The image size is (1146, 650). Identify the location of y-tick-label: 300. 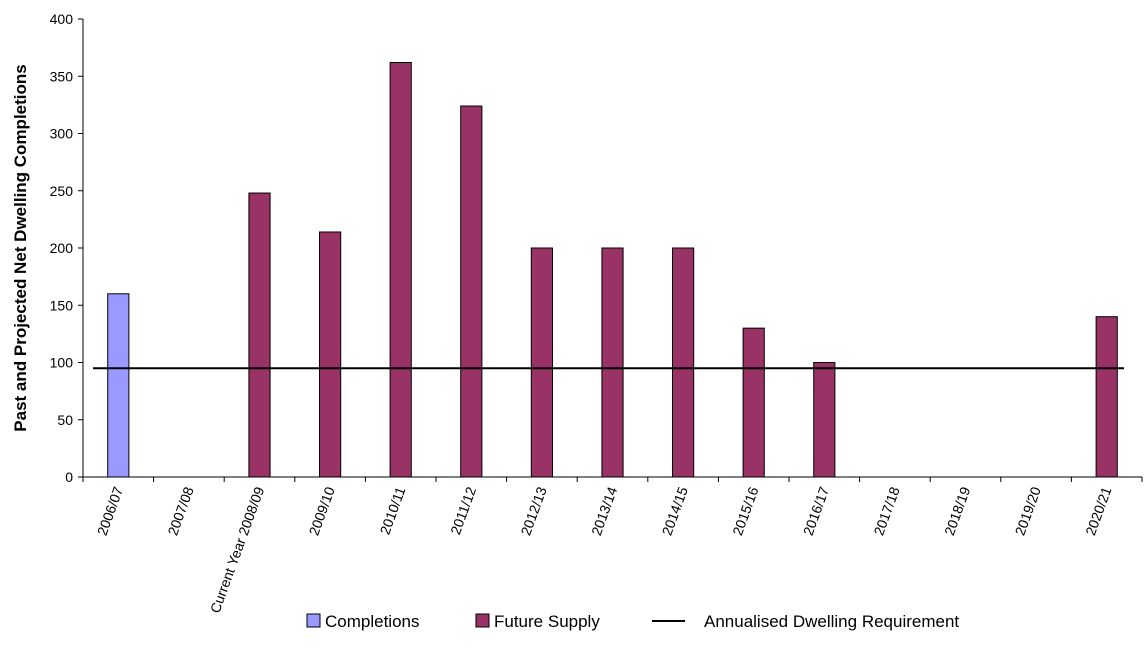
(62, 134).